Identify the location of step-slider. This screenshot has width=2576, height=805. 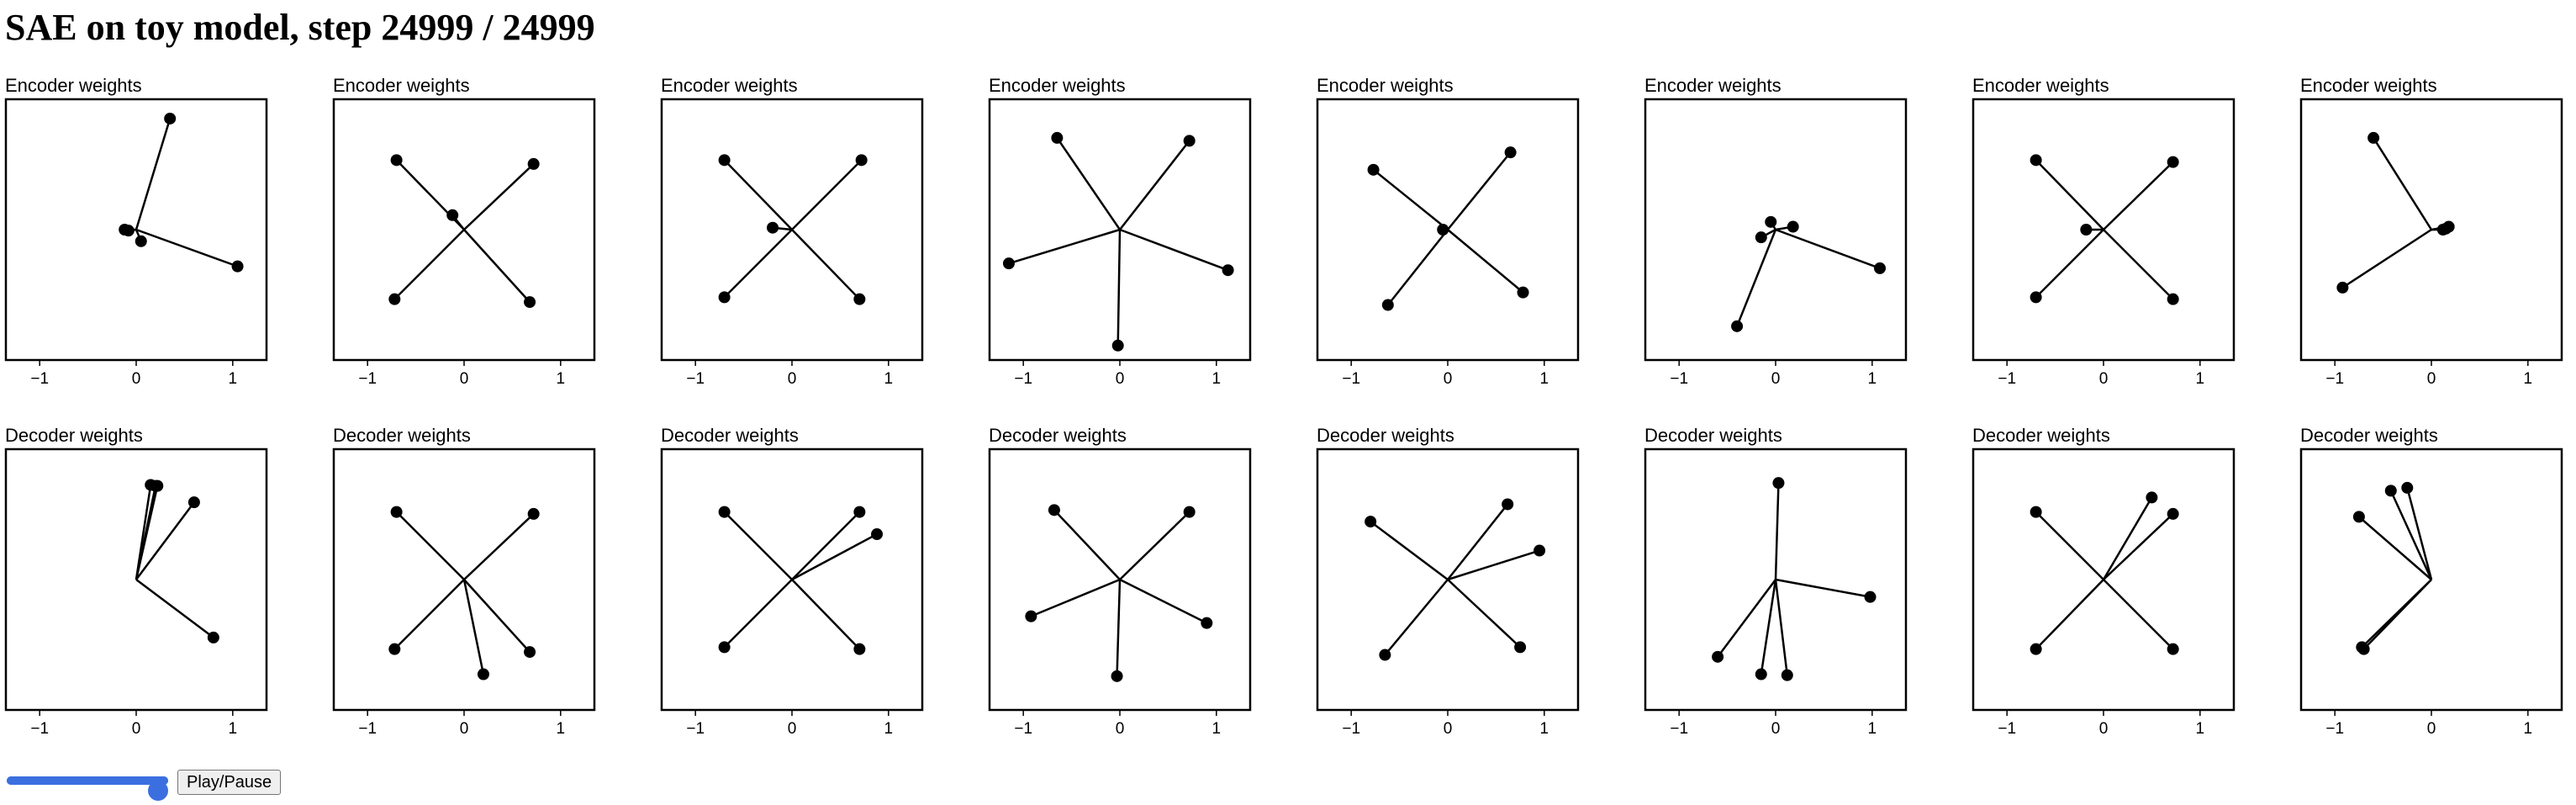
(87, 788).